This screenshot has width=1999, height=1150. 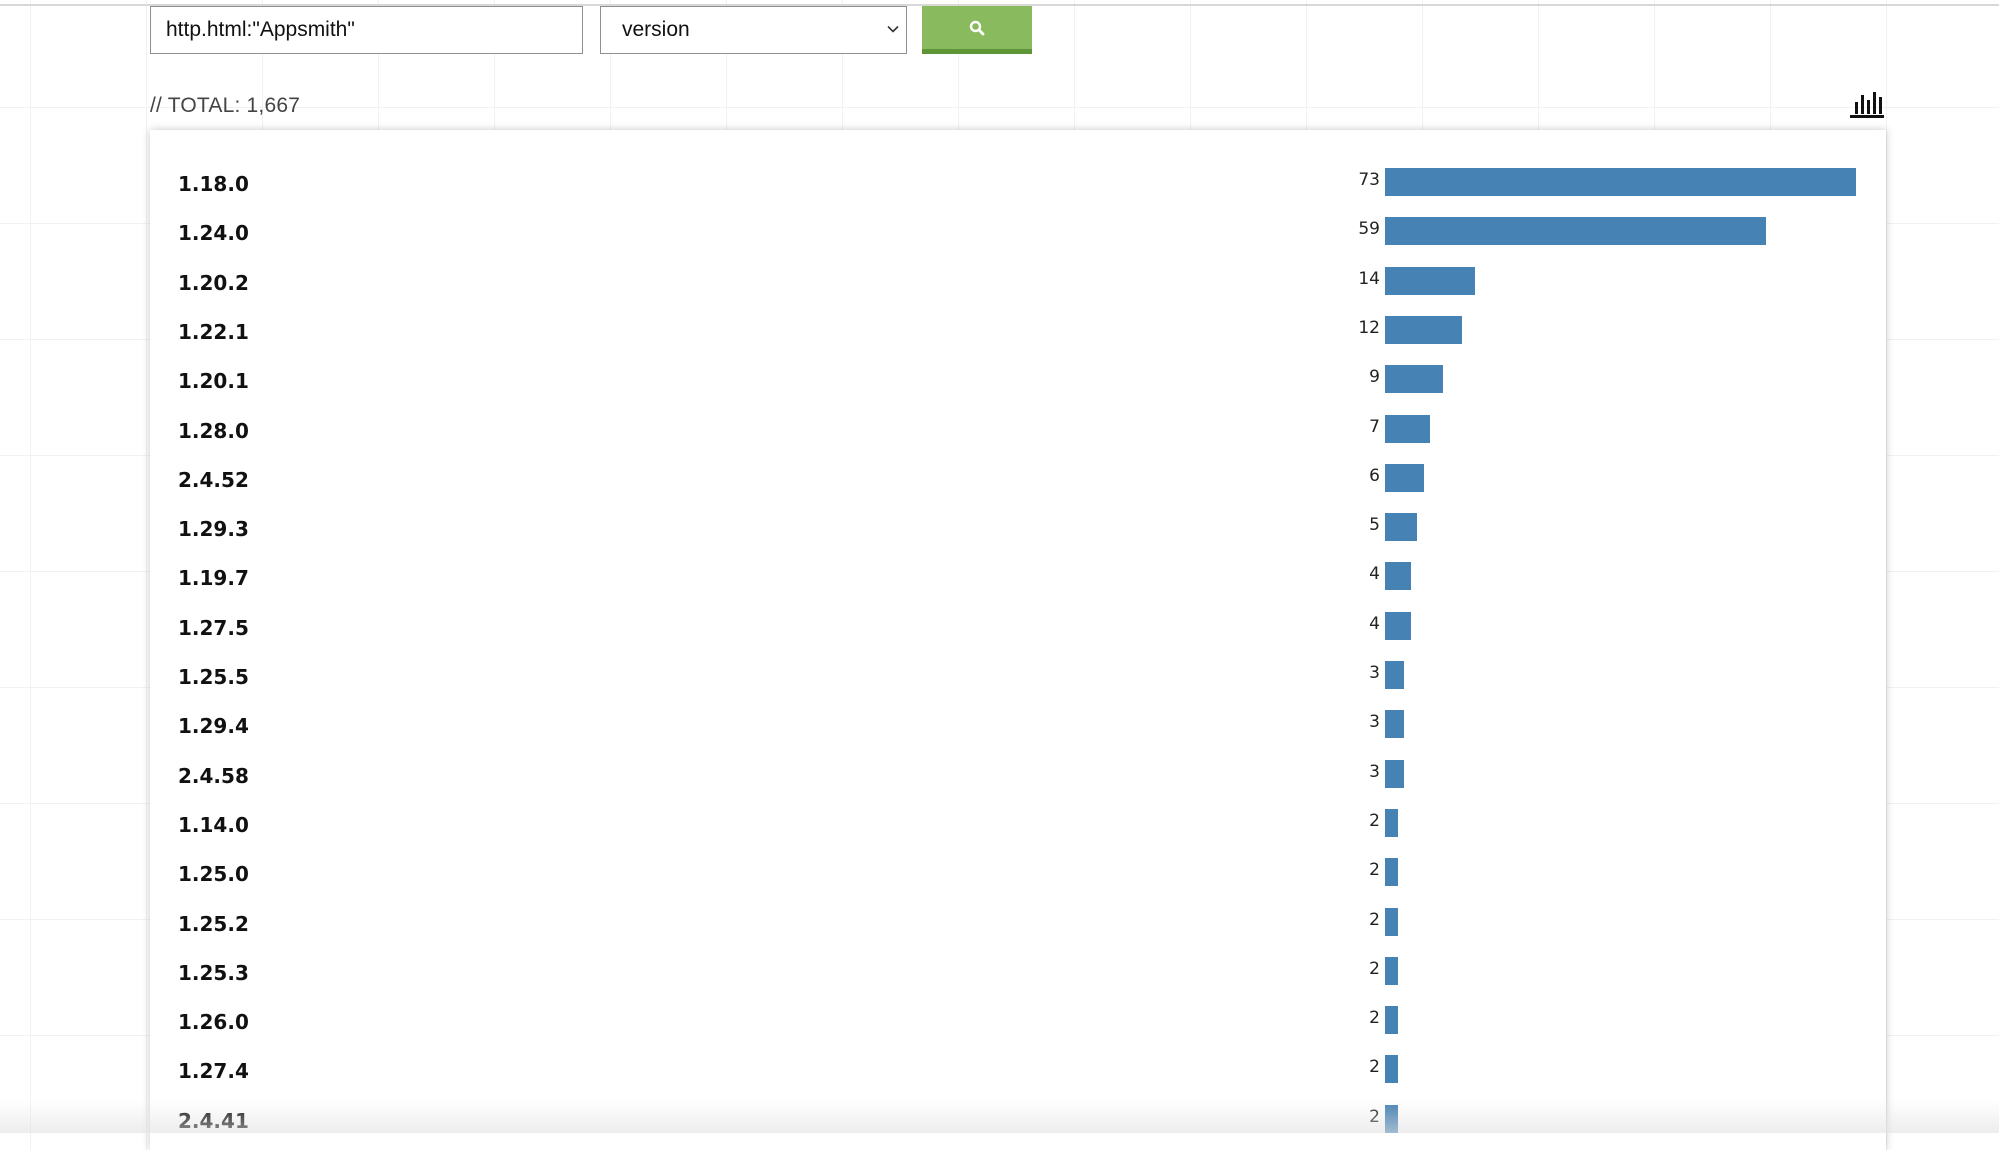 What do you see at coordinates (1018, 378) in the screenshot?
I see `facet-row: 1.20.1 9` at bounding box center [1018, 378].